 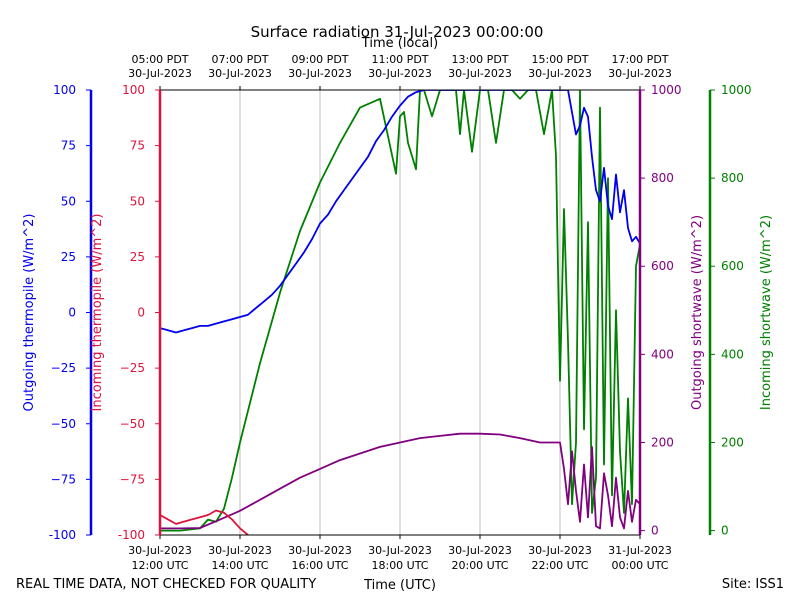 I want to click on outgoing-thermopile-axis-label: Outgoing thermopile (W/m^2), so click(x=29, y=313).